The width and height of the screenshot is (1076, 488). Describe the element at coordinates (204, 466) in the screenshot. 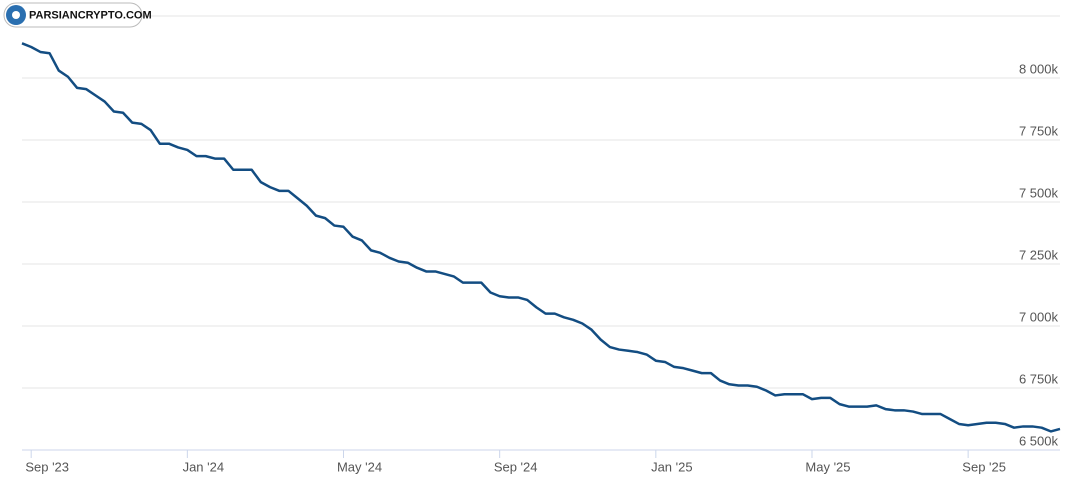

I see `x-tick-label: Jan '24` at that location.